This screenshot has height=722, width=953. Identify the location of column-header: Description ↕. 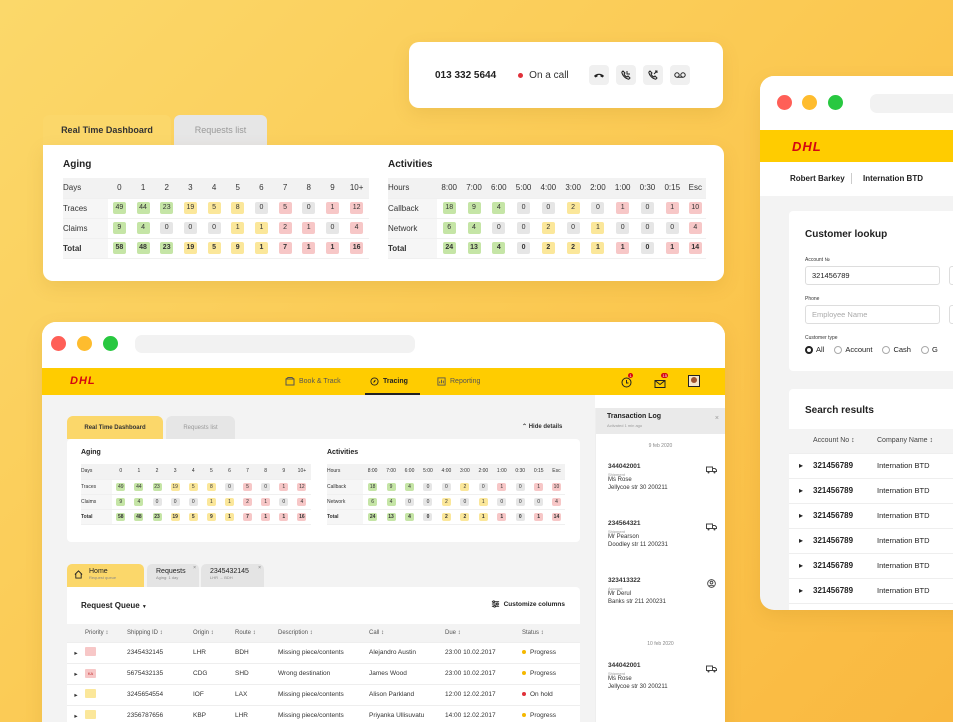
(323, 633).